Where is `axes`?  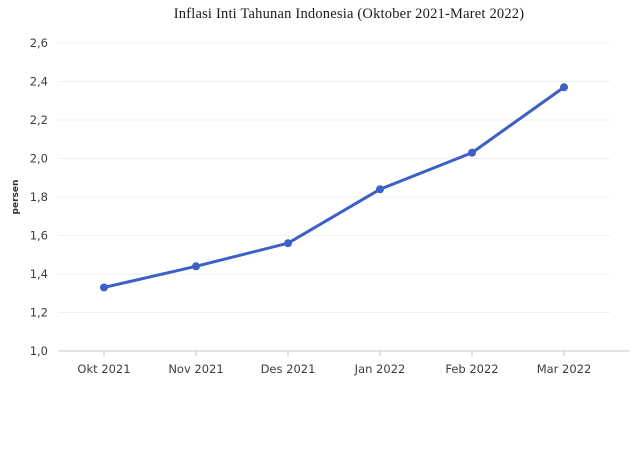 axes is located at coordinates (344, 353).